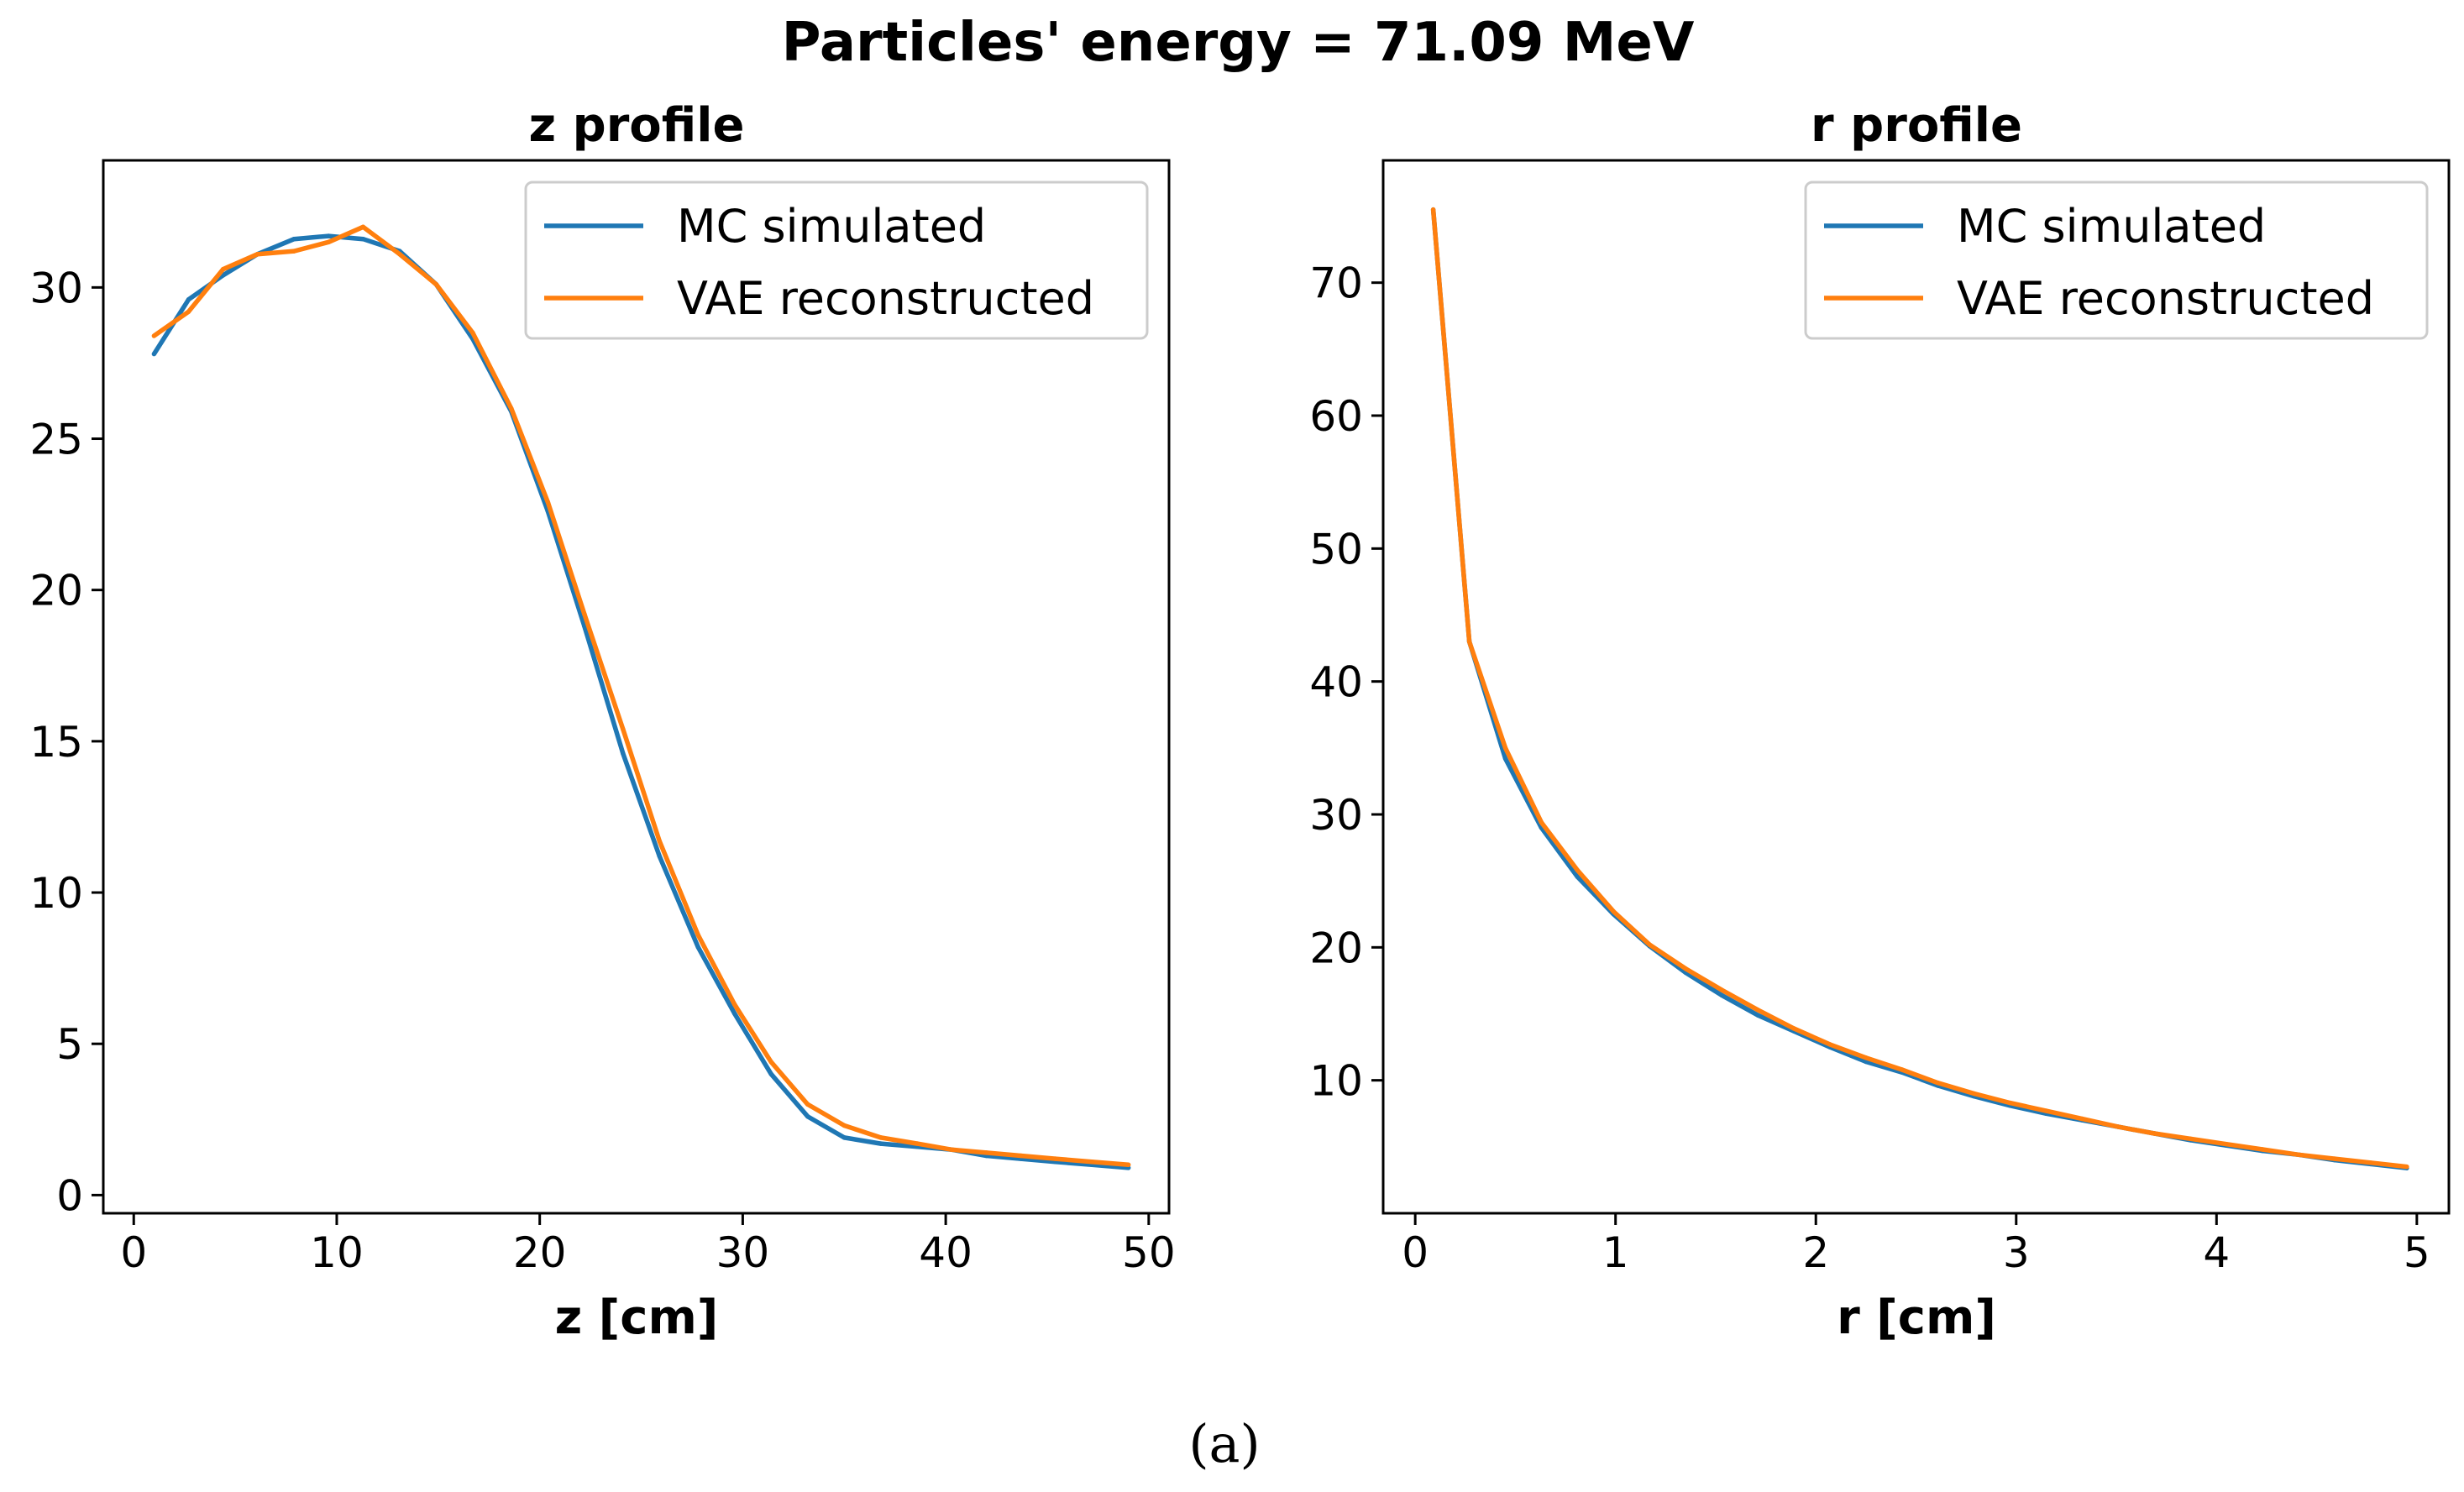 This screenshot has height=1492, width=2464. Describe the element at coordinates (743, 1252) in the screenshot. I see `x-tick-label: 30` at that location.